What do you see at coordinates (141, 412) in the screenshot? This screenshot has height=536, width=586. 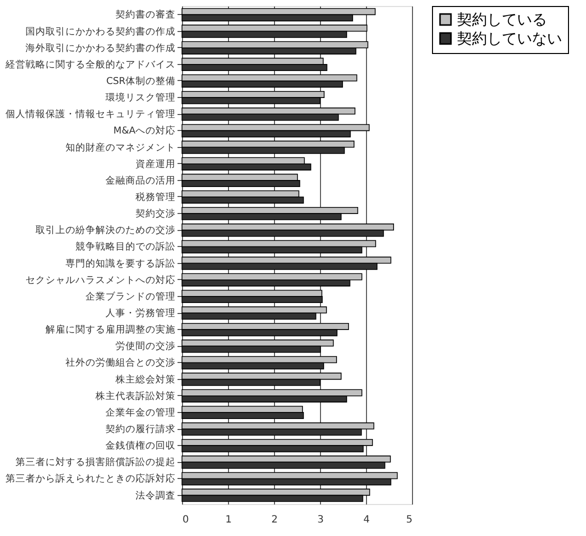 I see `y-tick-label: 企業年金の管理` at bounding box center [141, 412].